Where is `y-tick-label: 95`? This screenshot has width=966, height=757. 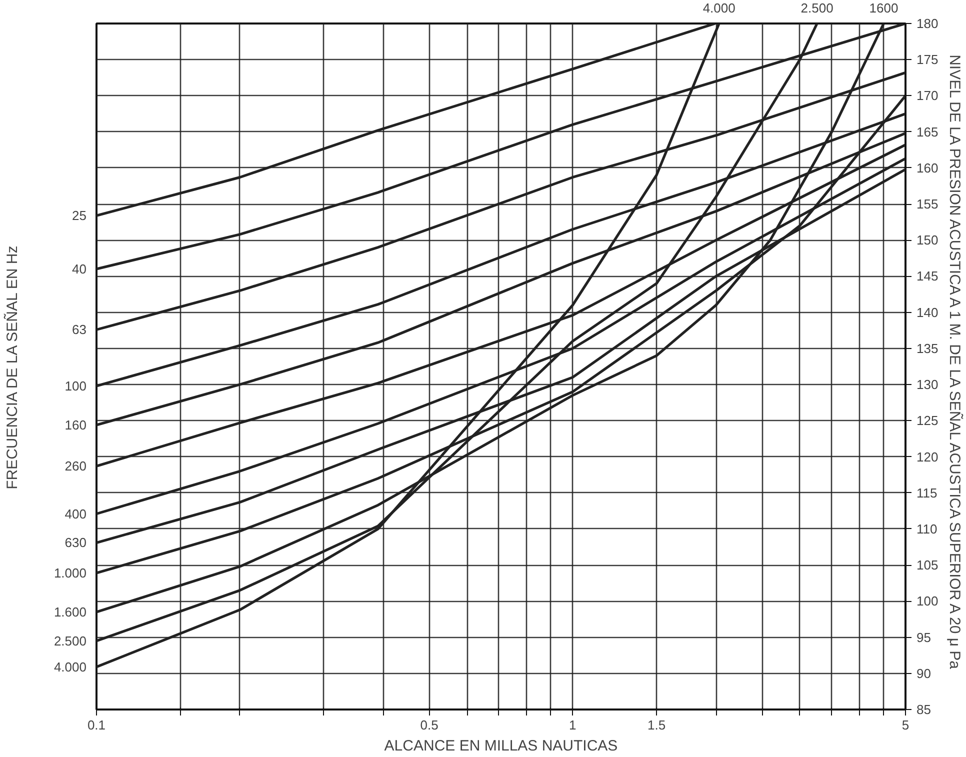
y-tick-label: 95 is located at coordinates (923, 637).